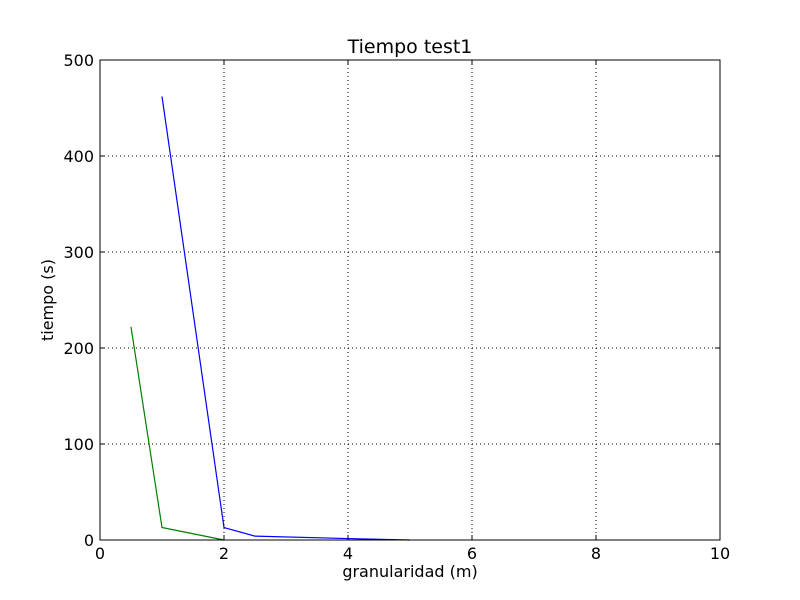  I want to click on y-tick-label: 100, so click(78, 444).